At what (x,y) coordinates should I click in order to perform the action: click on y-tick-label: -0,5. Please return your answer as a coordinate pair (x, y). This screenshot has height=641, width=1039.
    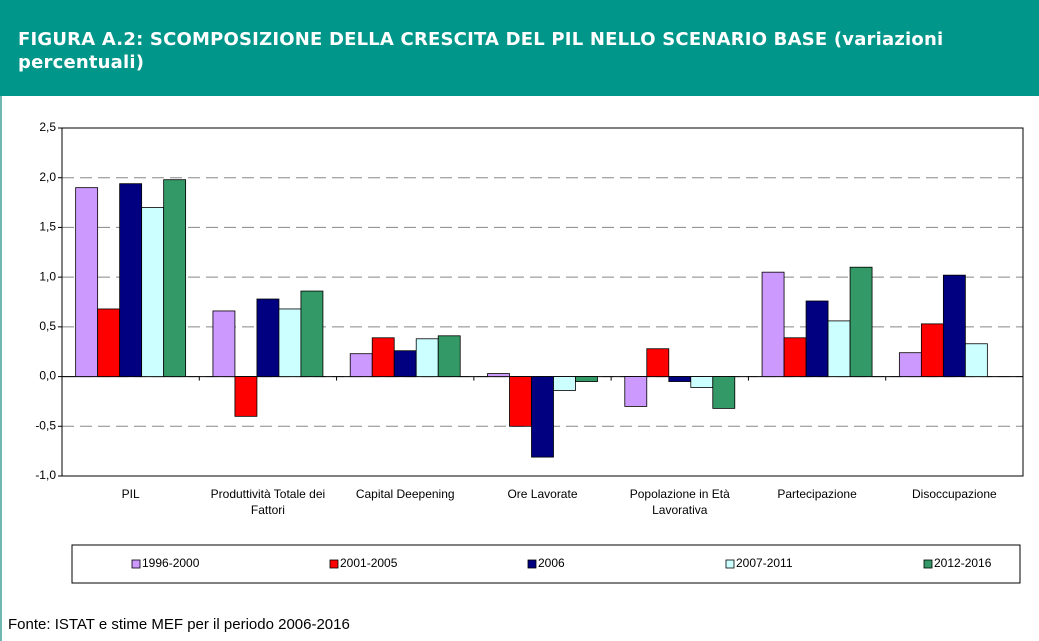
    Looking at the image, I should click on (45, 425).